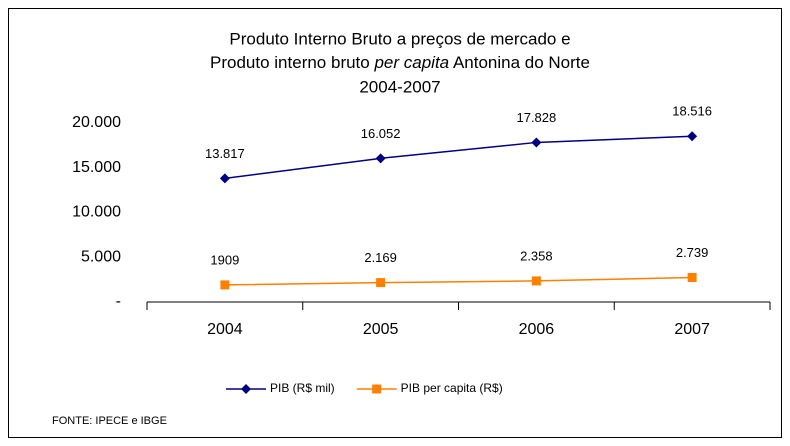  What do you see at coordinates (521, 62) in the screenshot?
I see `chart-title: Antonina do Norte` at bounding box center [521, 62].